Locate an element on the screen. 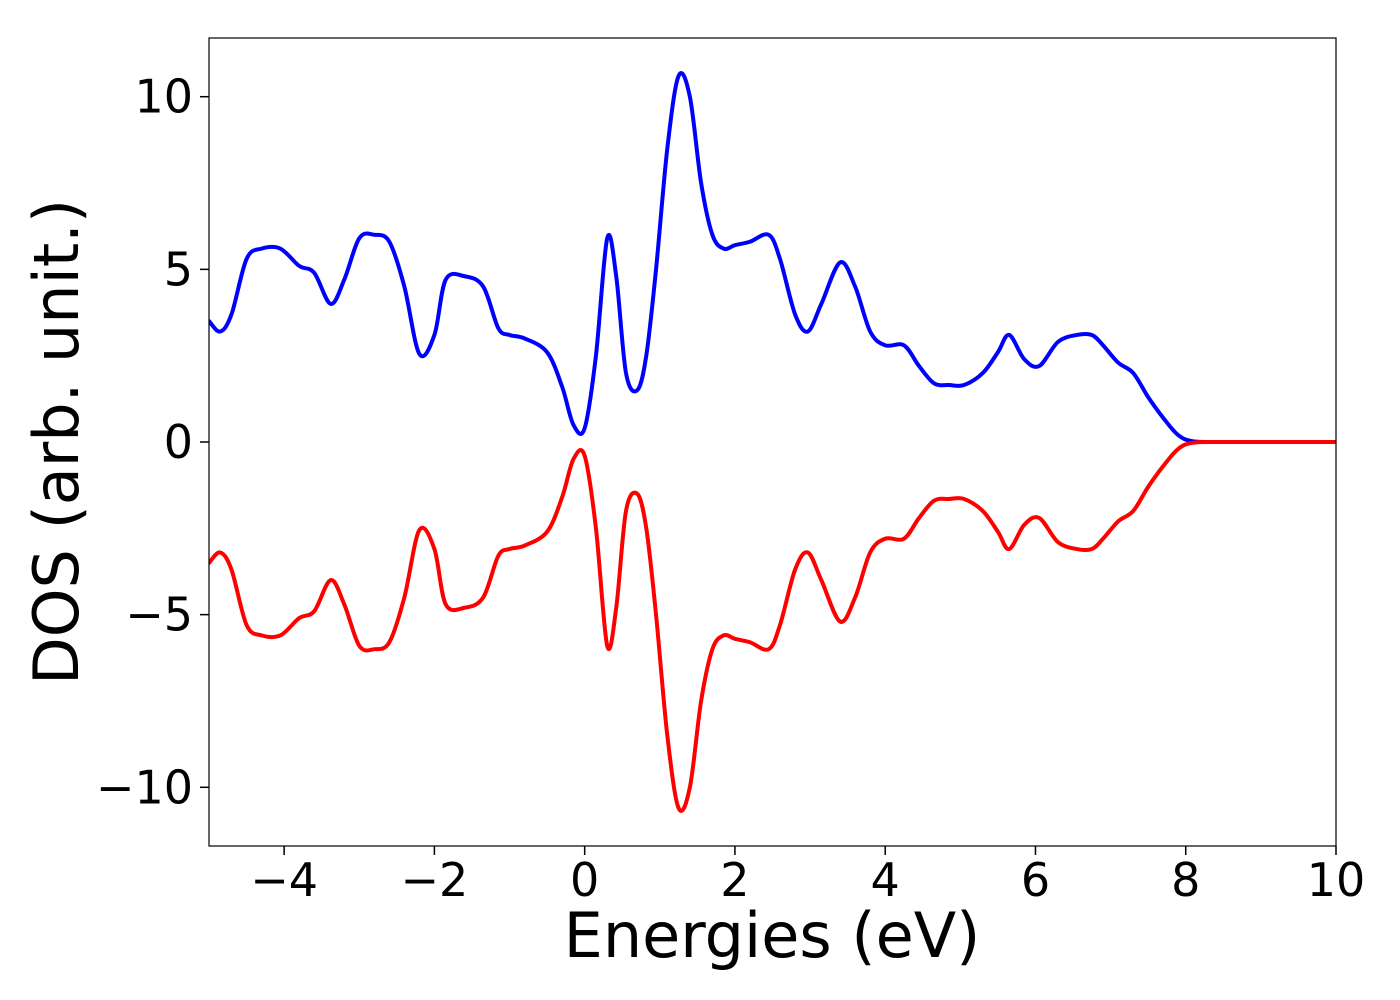  x-tick-label: −2 is located at coordinates (434, 880).